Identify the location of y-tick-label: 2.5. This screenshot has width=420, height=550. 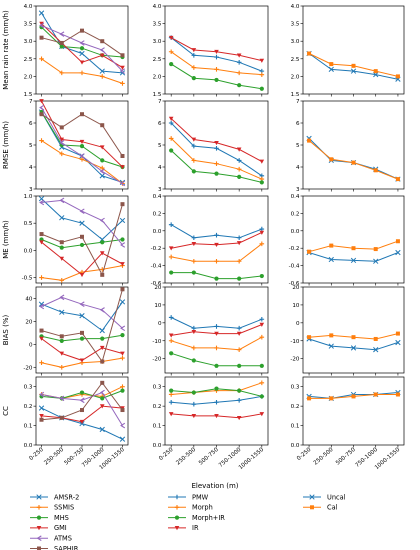
(28, 60).